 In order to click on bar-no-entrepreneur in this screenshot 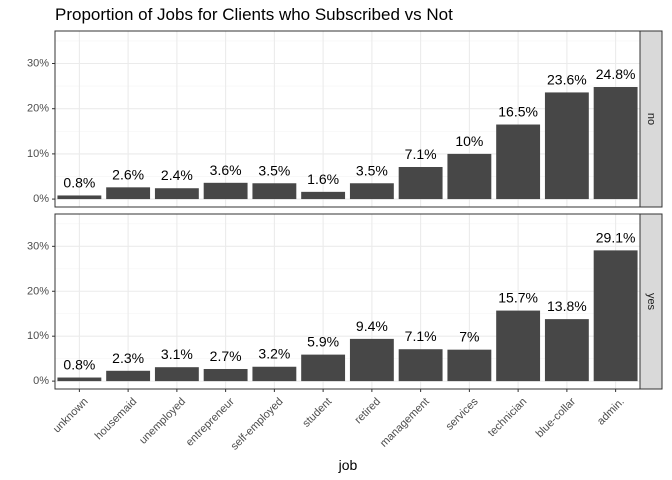, I will do `click(225, 191)`.